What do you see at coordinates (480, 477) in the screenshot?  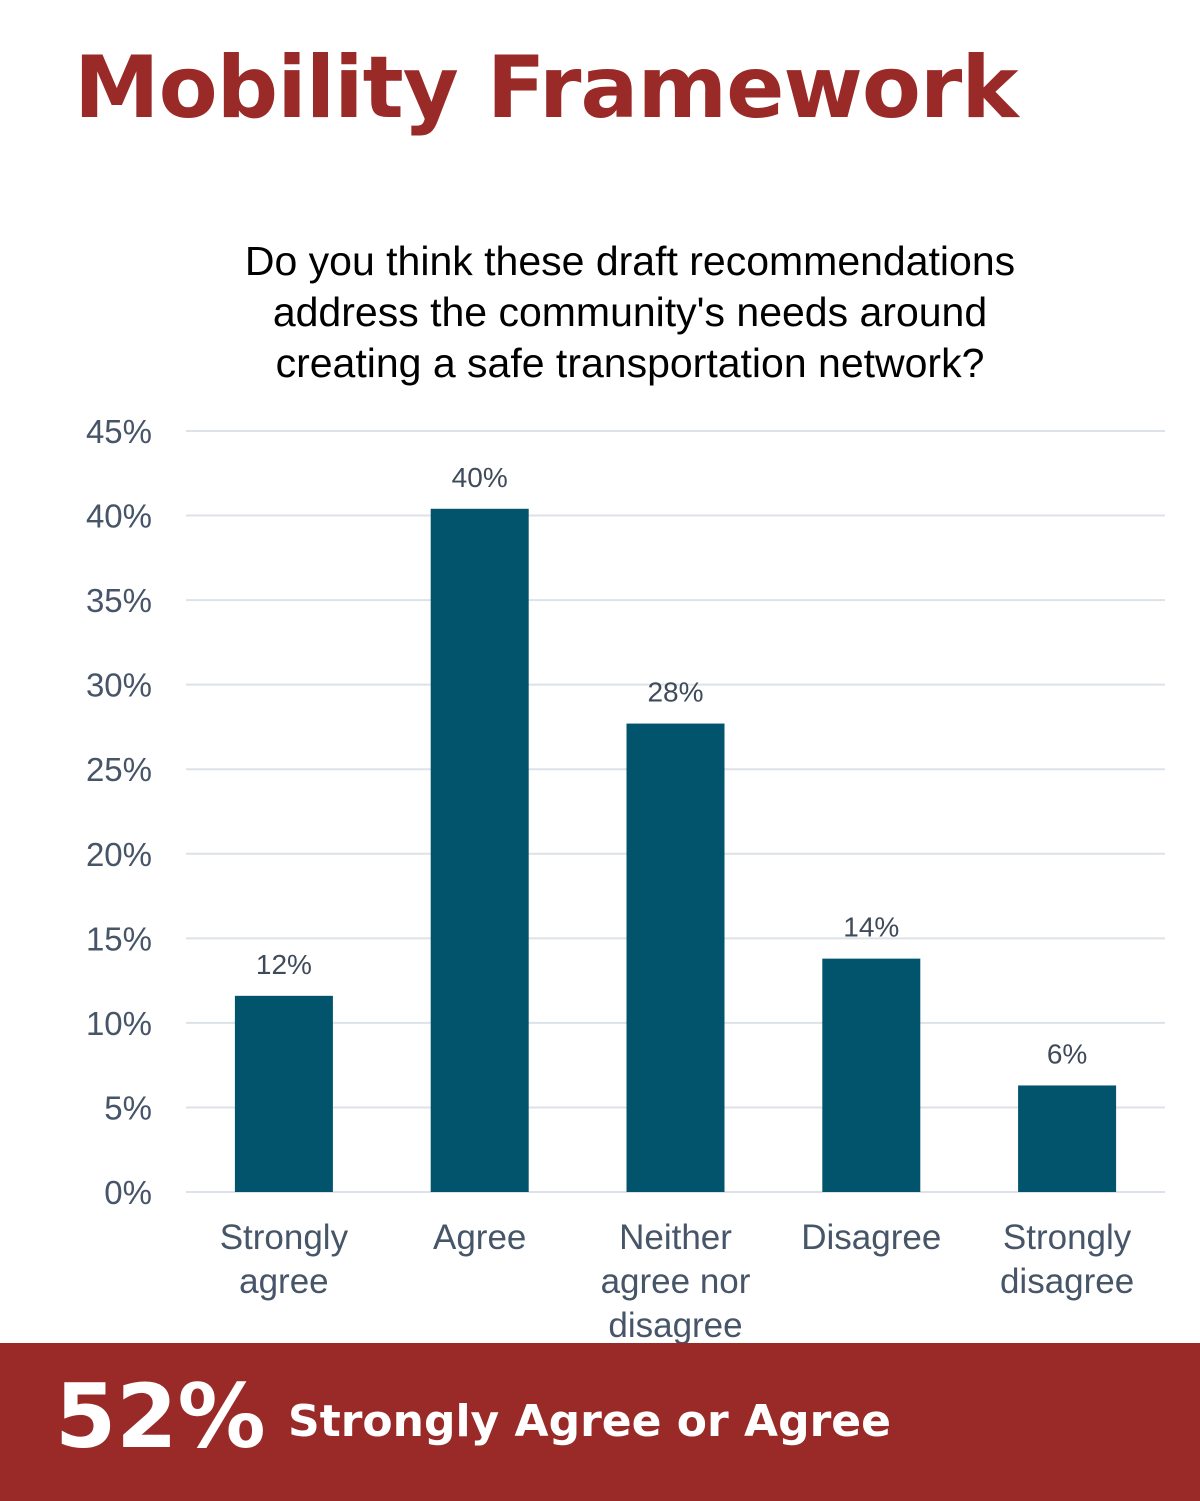 I see `data-label: 40%` at bounding box center [480, 477].